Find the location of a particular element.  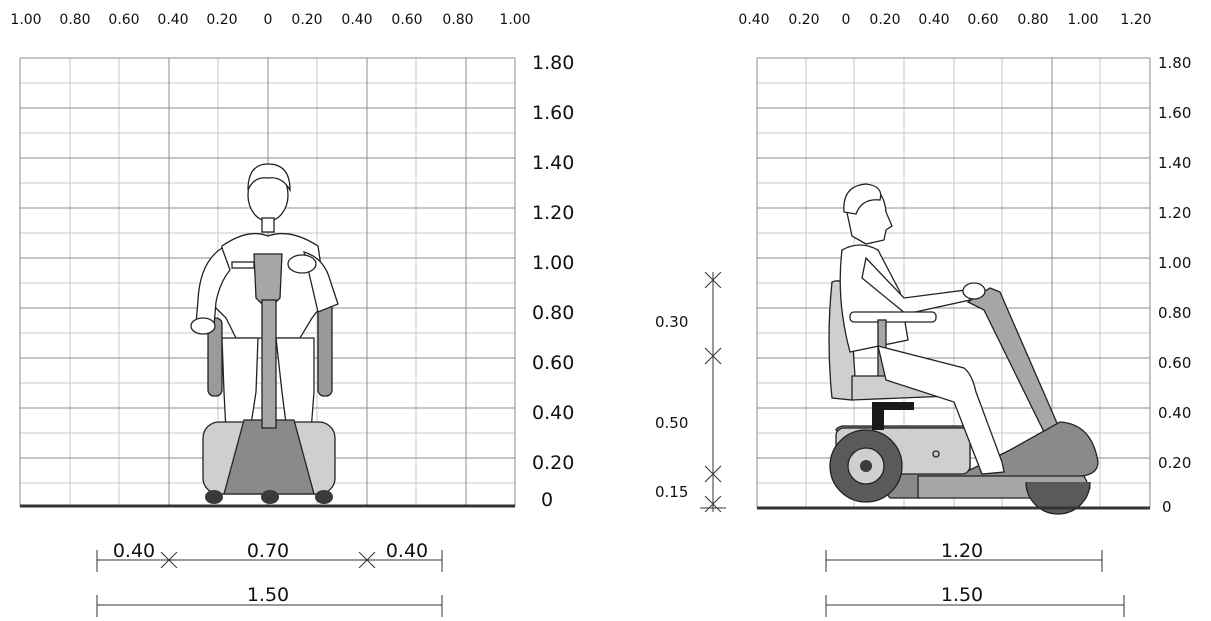

side-height-dimensions: 0.30 0.50 0.15 is located at coordinates (690, 392).